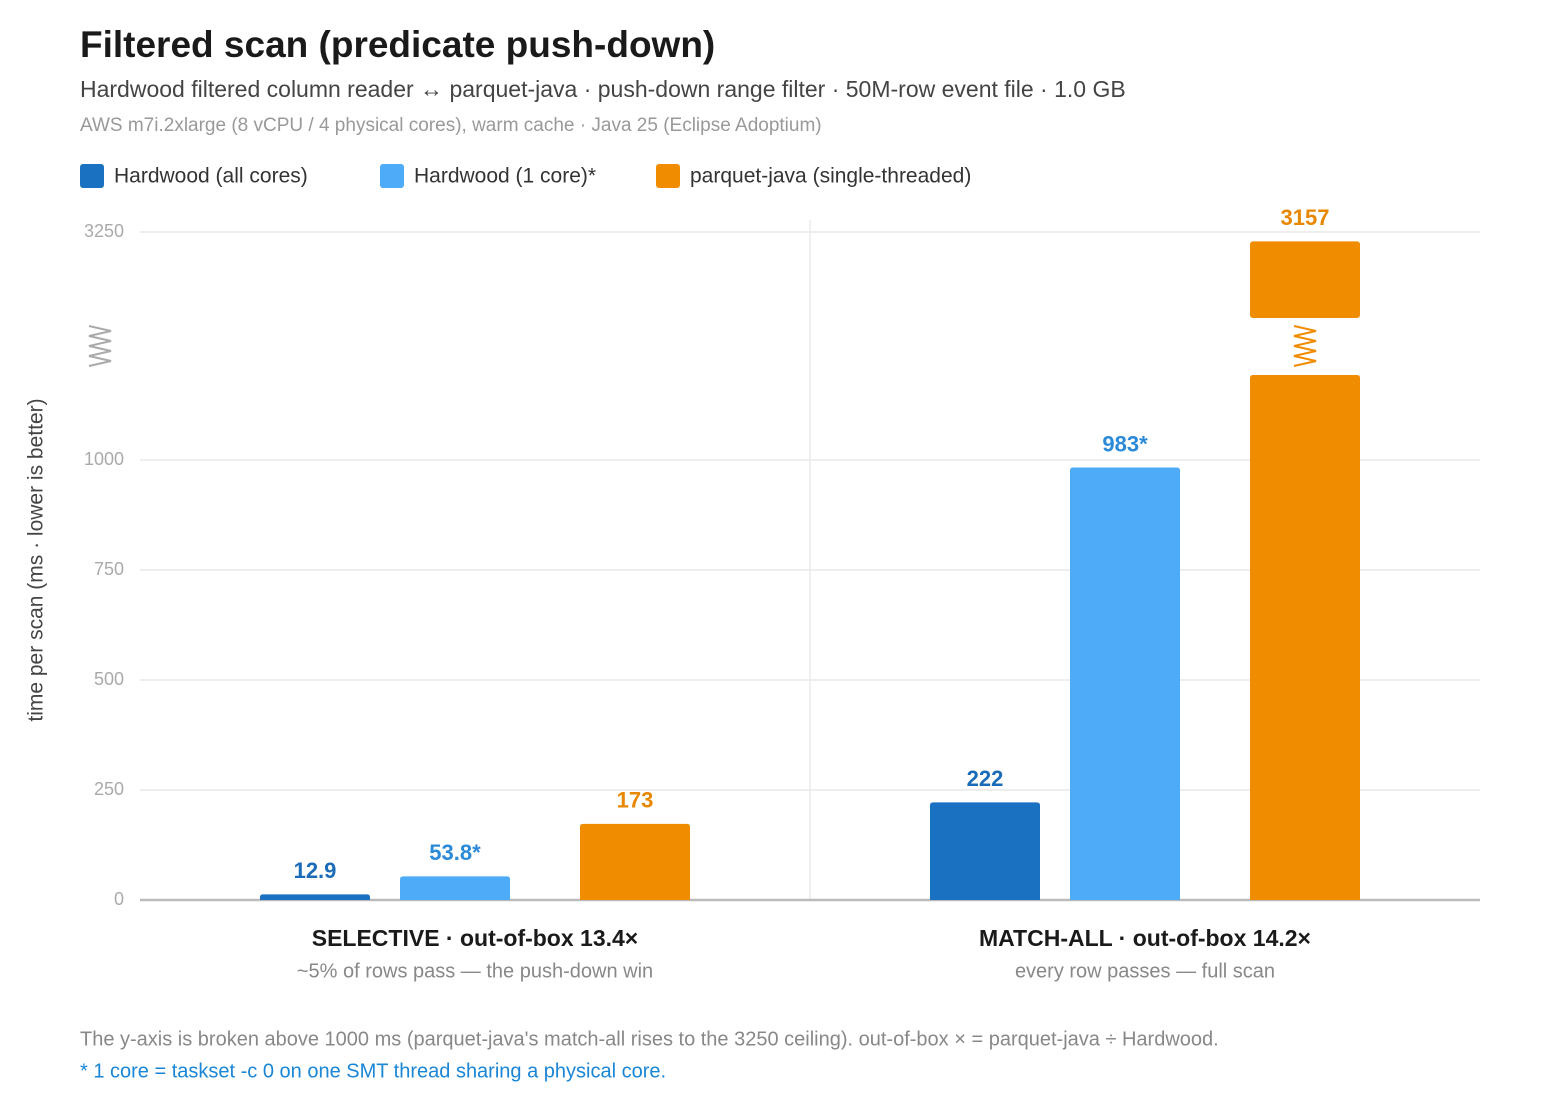 This screenshot has width=1560, height=1100. Describe the element at coordinates (36, 559) in the screenshot. I see `y-axis-label: time per scan (ms · lower is better)` at that location.